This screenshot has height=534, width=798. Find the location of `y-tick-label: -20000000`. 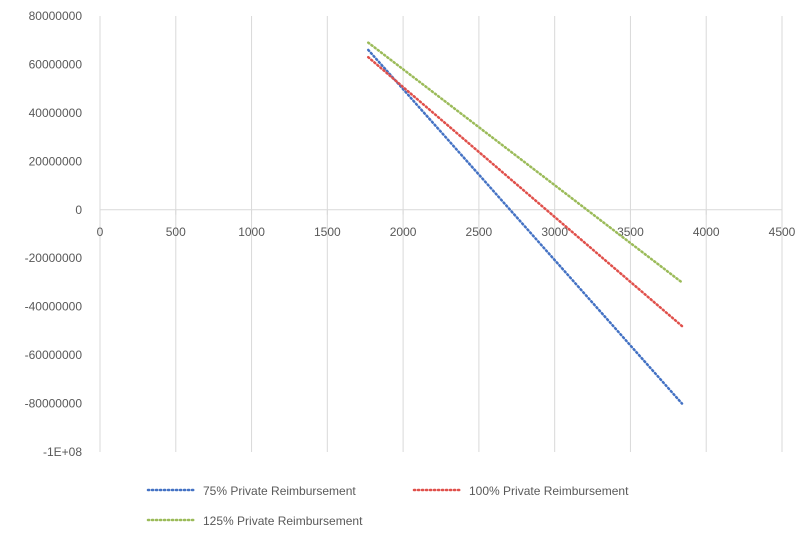

y-tick-label: -20000000 is located at coordinates (54, 258).